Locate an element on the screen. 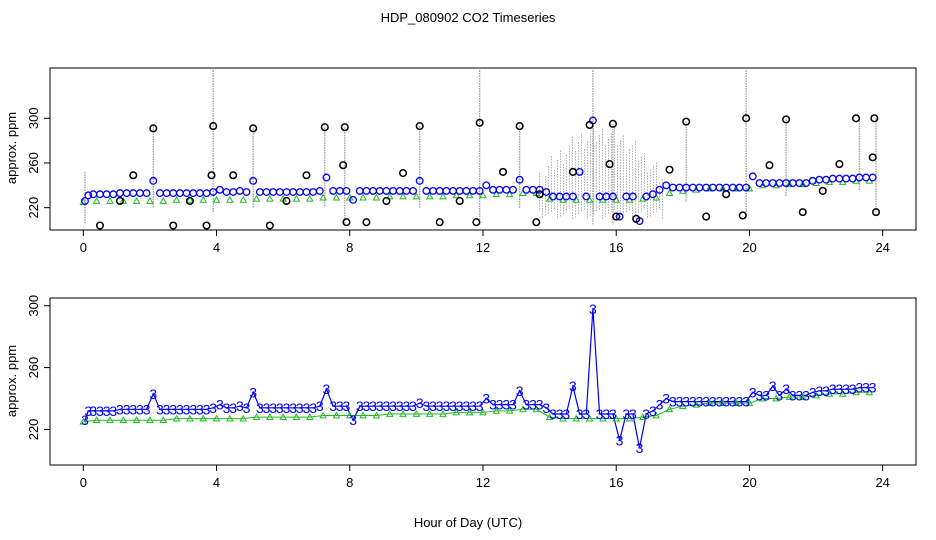 The image size is (936, 540). bottom-y-tick-label: 260 is located at coordinates (33, 368).